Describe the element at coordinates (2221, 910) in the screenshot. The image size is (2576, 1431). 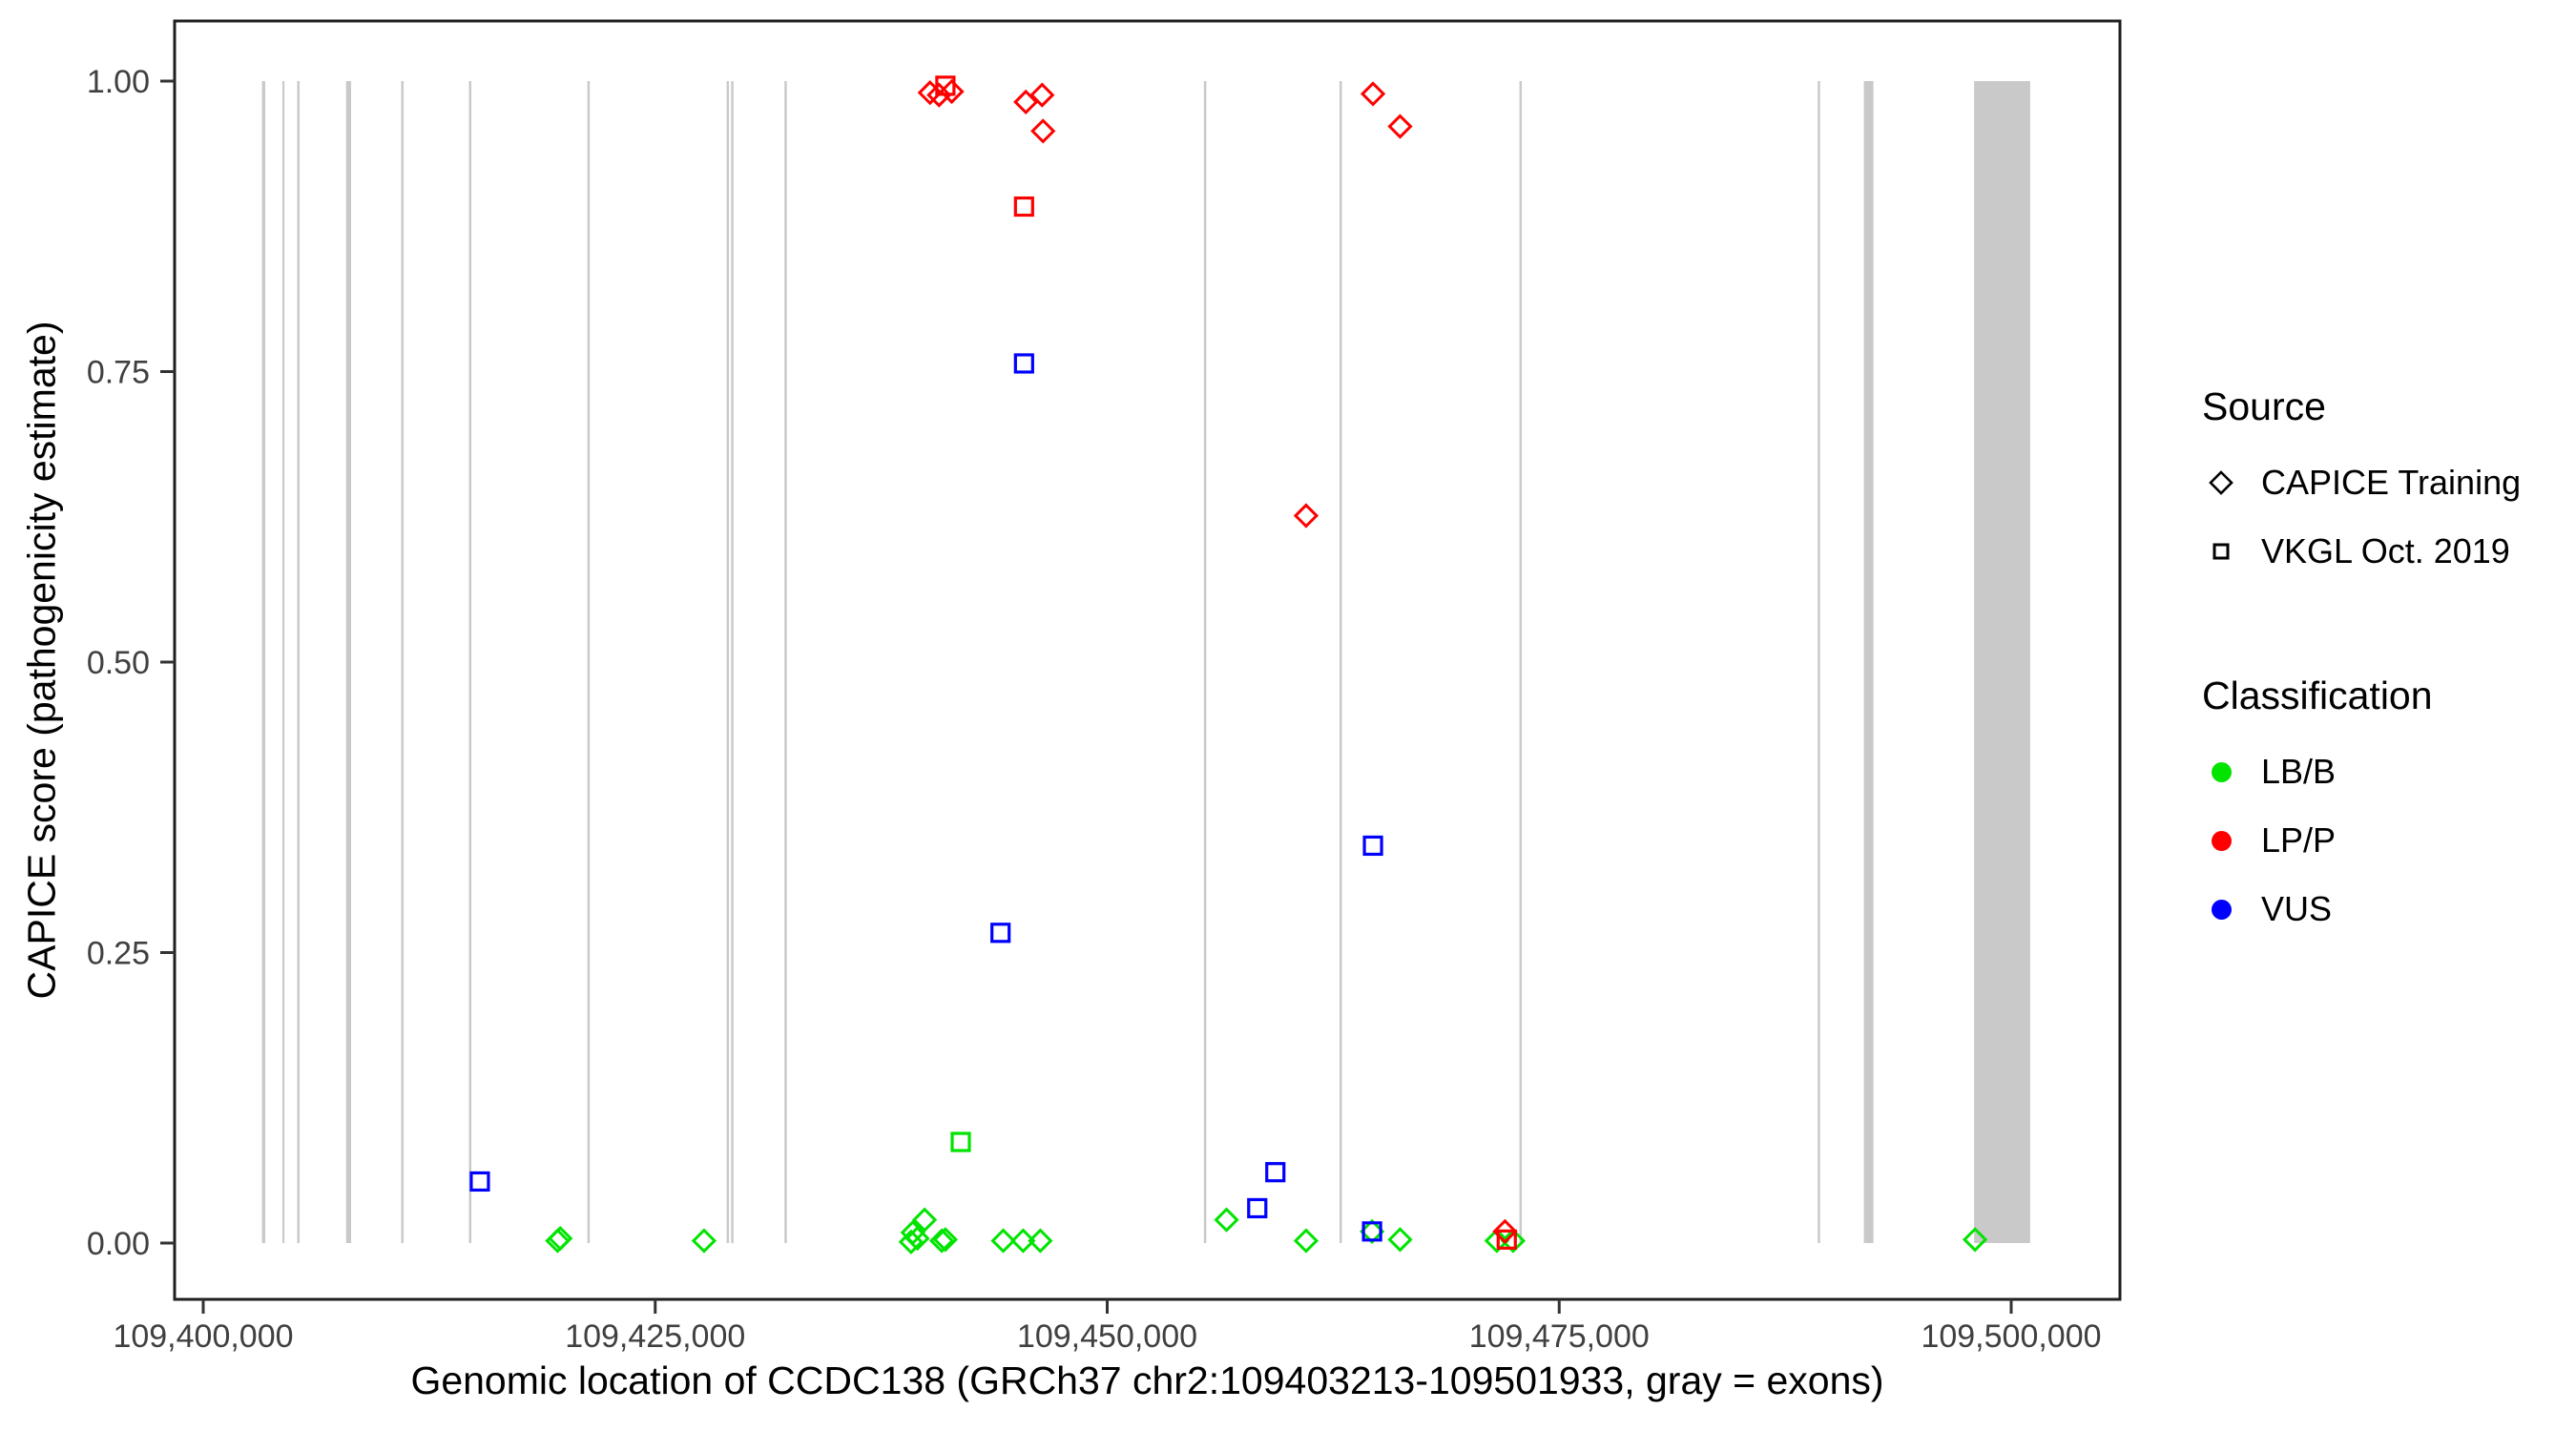
I see `vus-dot-icon` at that location.